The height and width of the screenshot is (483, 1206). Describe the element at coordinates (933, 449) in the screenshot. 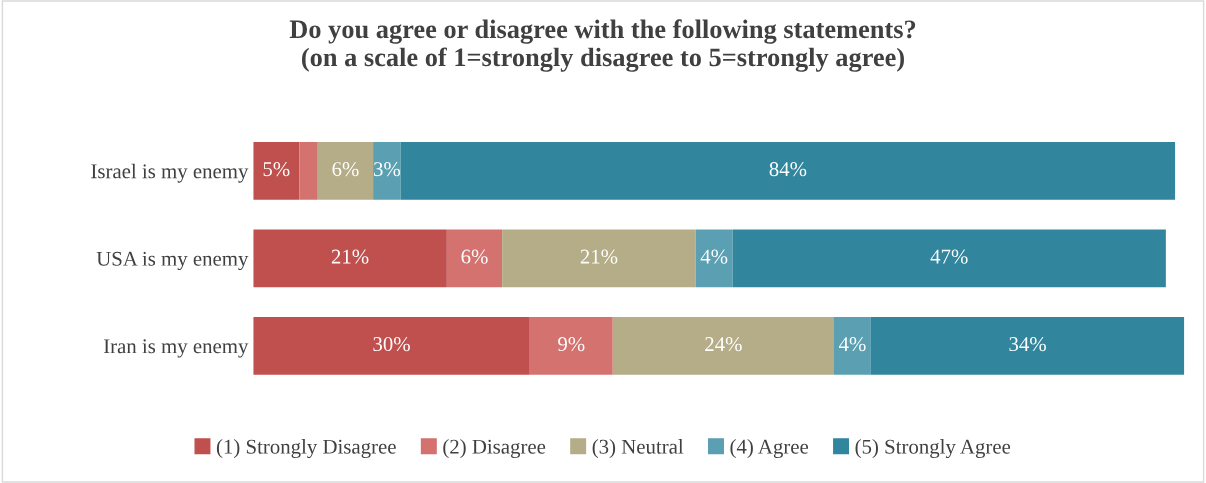

I see `legend-label: (5) Strongly Agree` at that location.